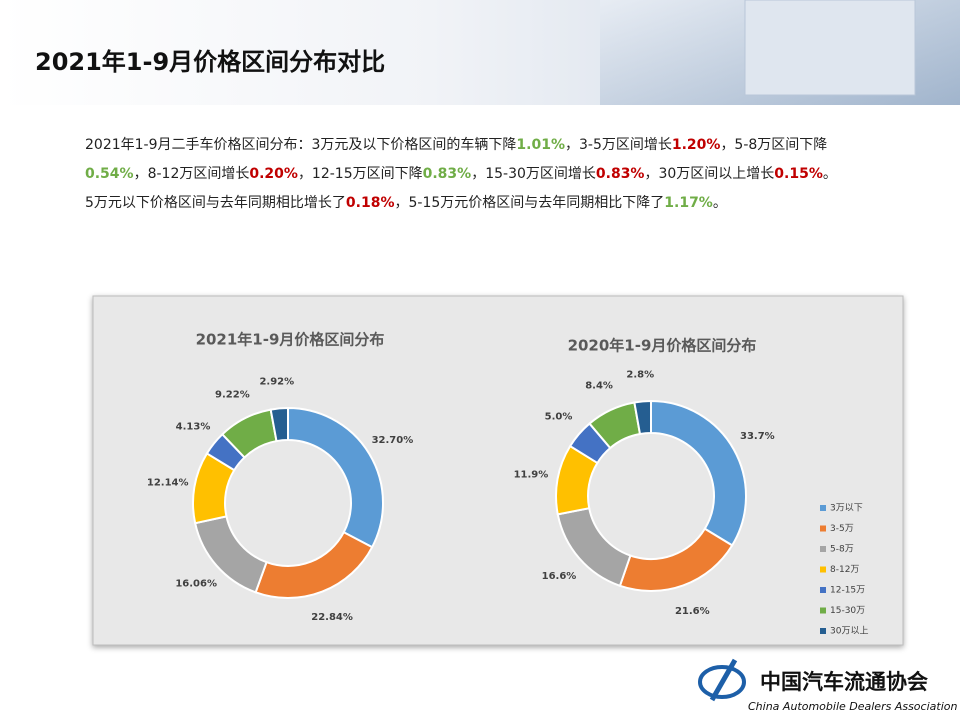 The height and width of the screenshot is (720, 960). Describe the element at coordinates (301, 145) in the screenshot. I see `text-run: 2021年1-9月二手车价格区间分布：3万元及以下价格区间的车辆下降` at that location.